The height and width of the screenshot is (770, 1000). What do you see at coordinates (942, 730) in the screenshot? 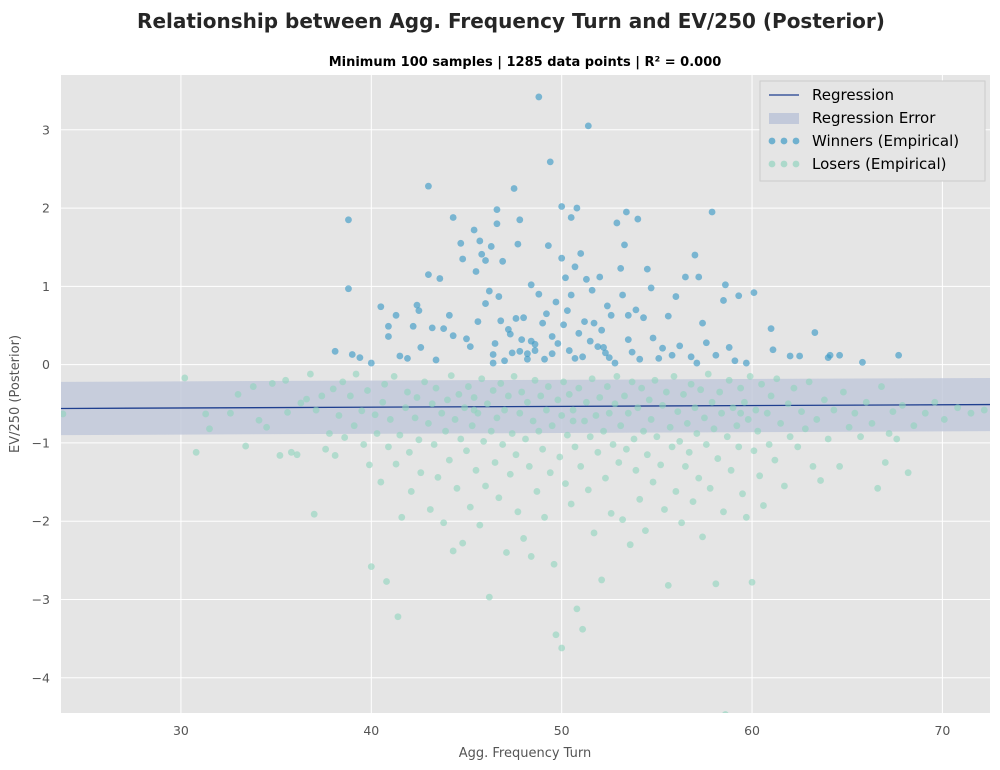
I see `x-tick-label: 70` at bounding box center [942, 730].